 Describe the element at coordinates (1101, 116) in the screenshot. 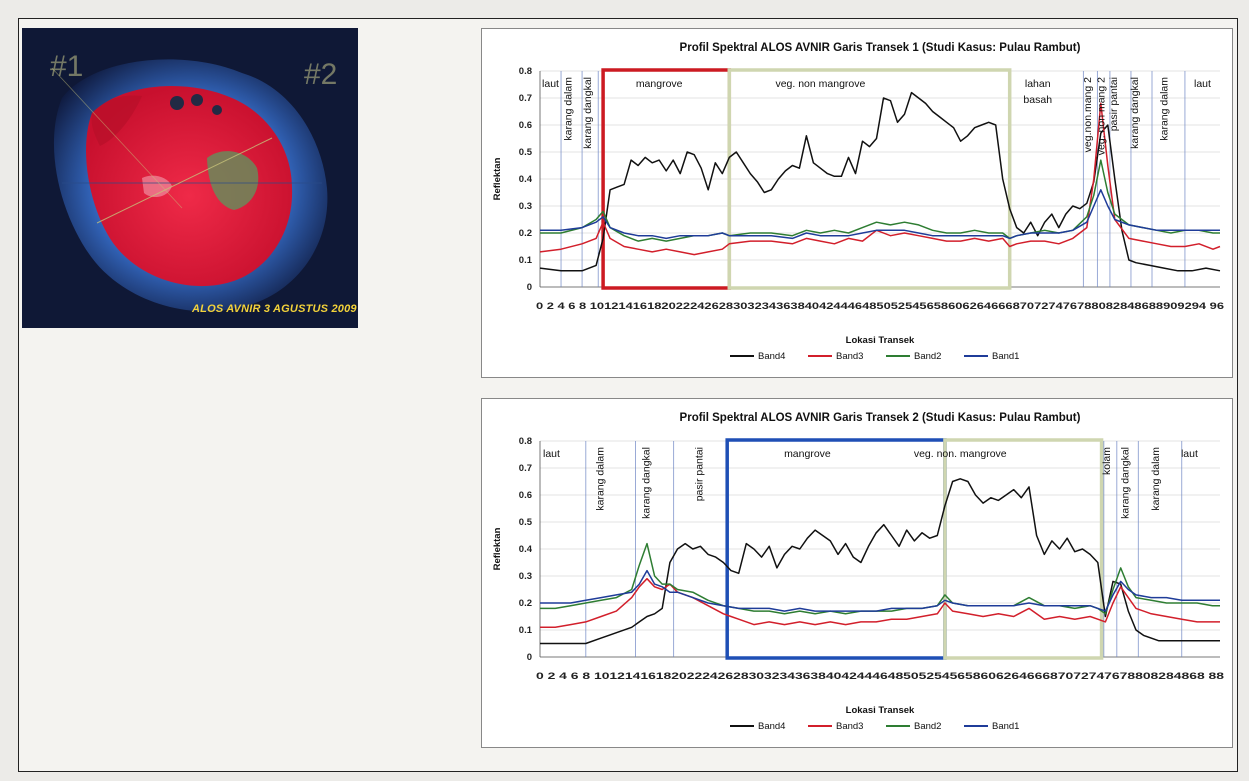

I see `region-label: veg. non mang 2` at that location.